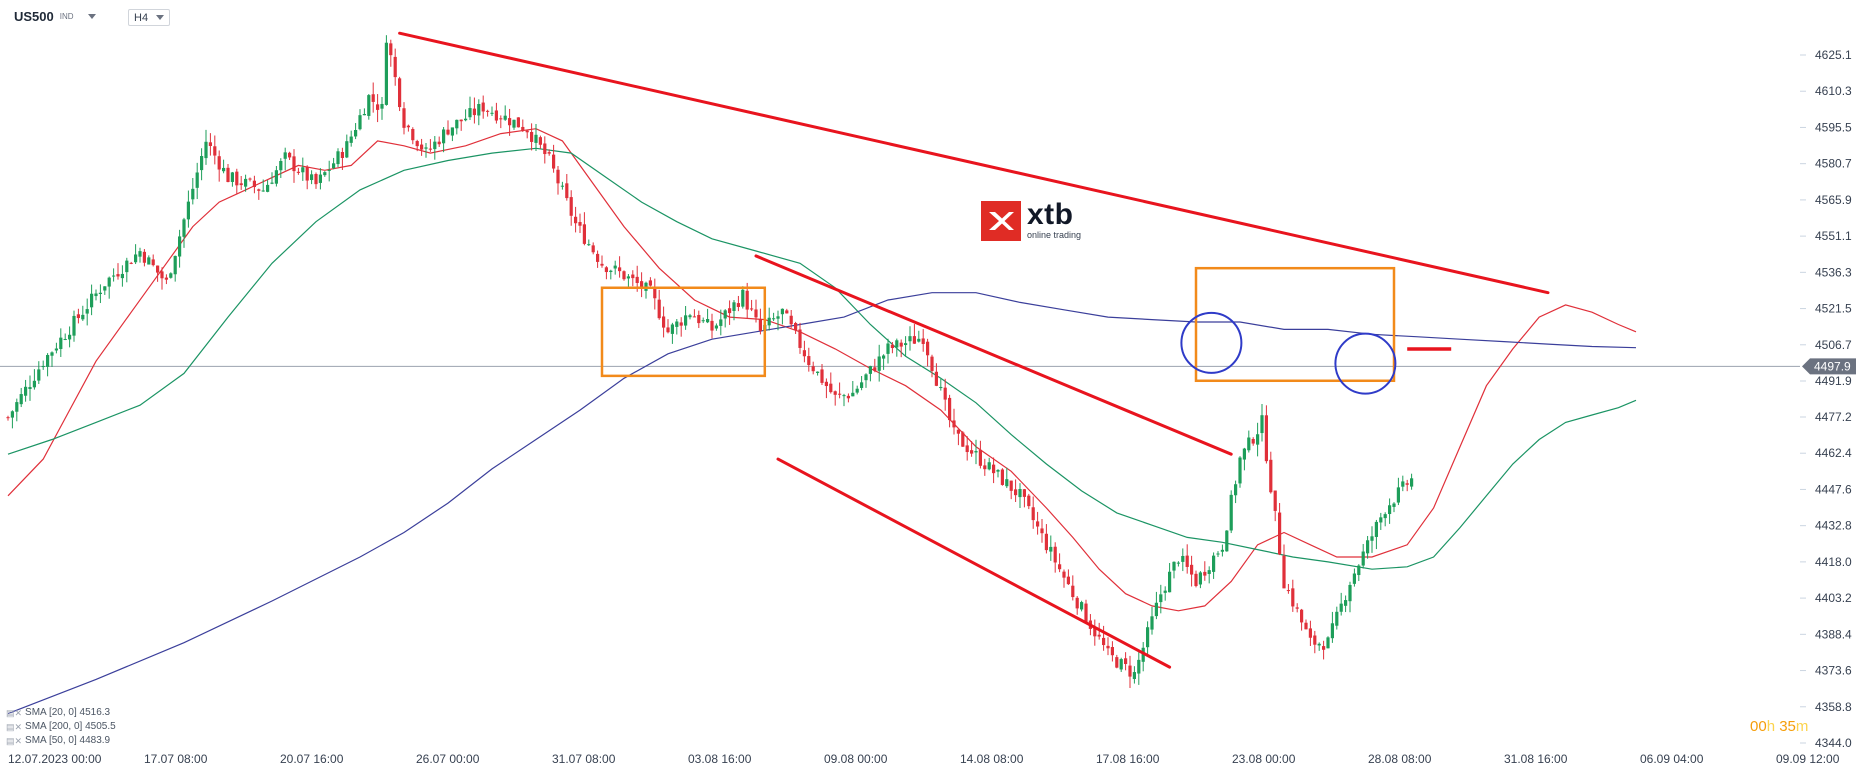  Describe the element at coordinates (1128, 759) in the screenshot. I see `x-tick-label: 17.08 16:00` at that location.